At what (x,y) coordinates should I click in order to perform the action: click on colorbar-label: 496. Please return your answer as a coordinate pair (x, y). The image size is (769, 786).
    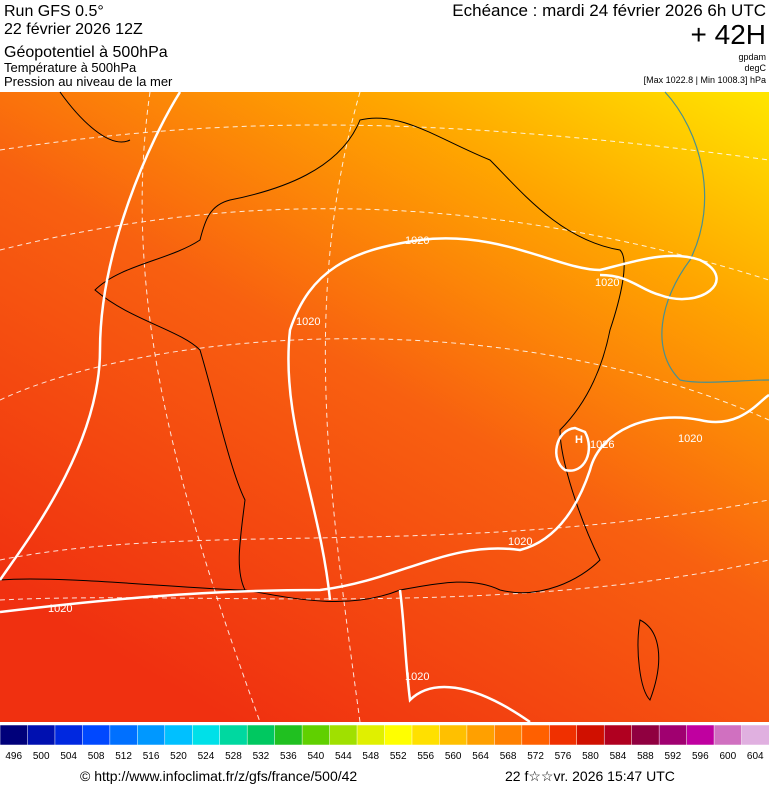
    Looking at the image, I should click on (13, 756).